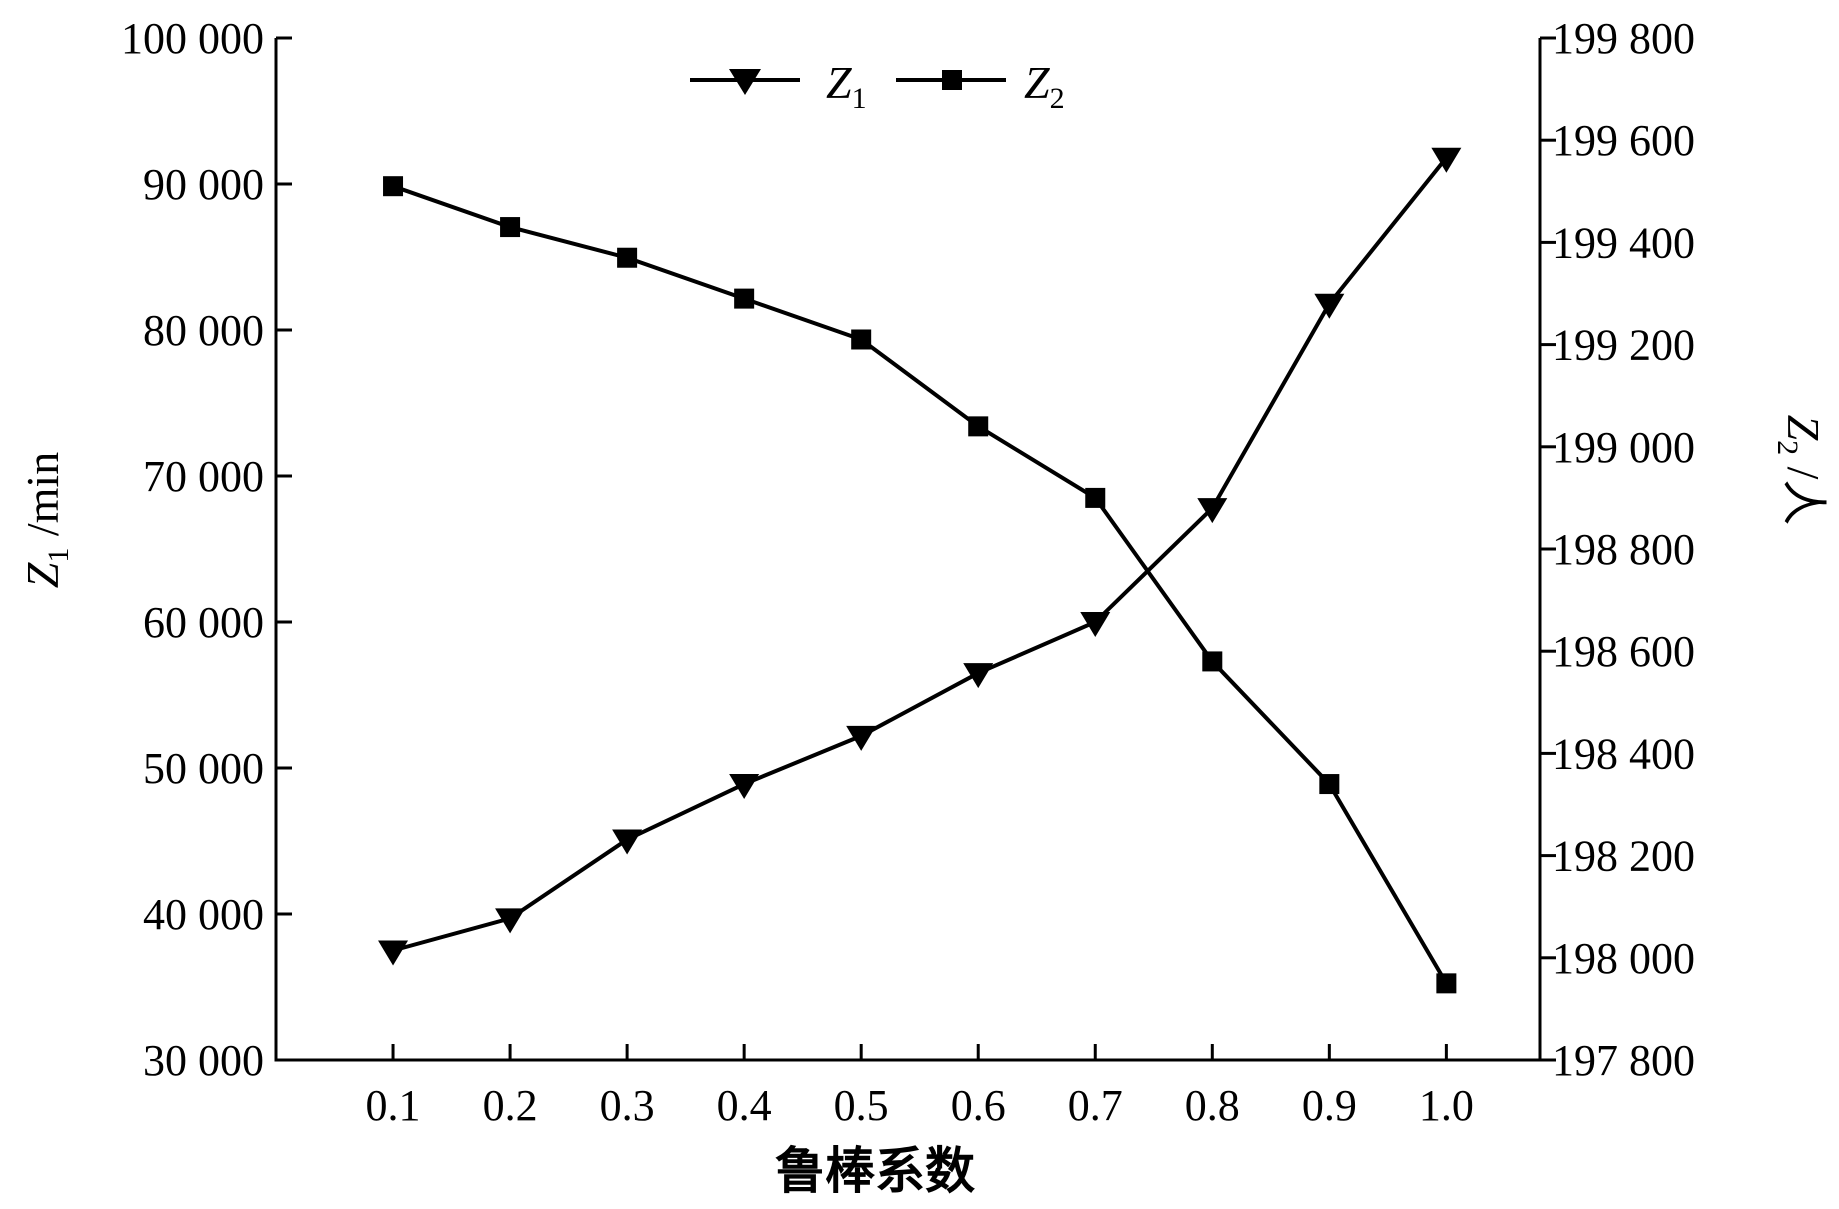  What do you see at coordinates (192, 38) in the screenshot?
I see `left-y-tick-label: 100 000` at bounding box center [192, 38].